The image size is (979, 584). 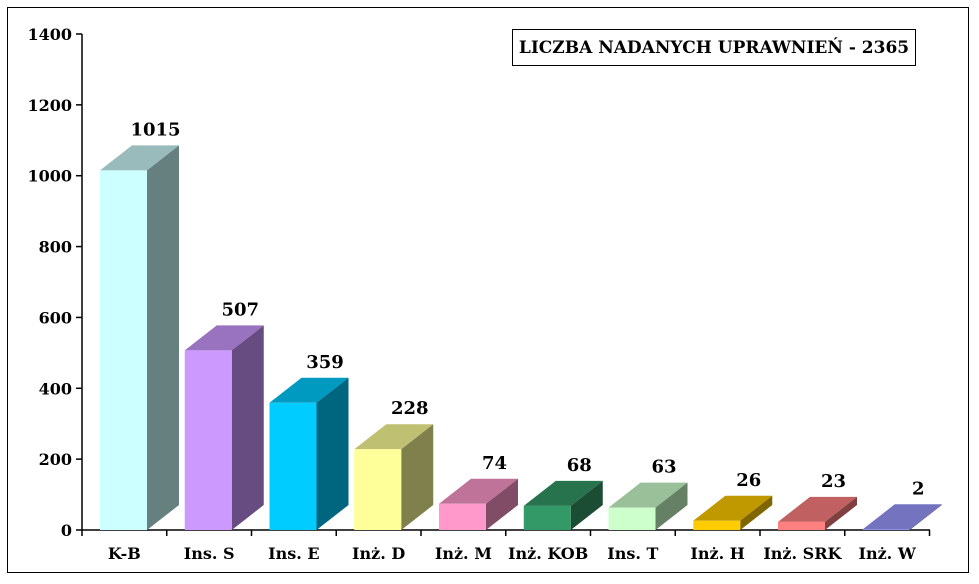 What do you see at coordinates (293, 553) in the screenshot?
I see `x-tick-label: Ins. E` at bounding box center [293, 553].